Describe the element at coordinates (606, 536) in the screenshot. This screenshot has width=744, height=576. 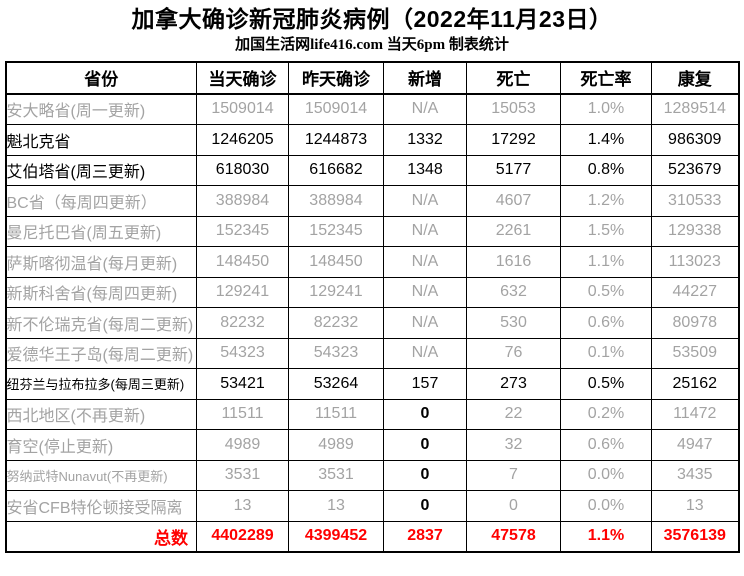
I see `value-cell: 1.1%` at that location.